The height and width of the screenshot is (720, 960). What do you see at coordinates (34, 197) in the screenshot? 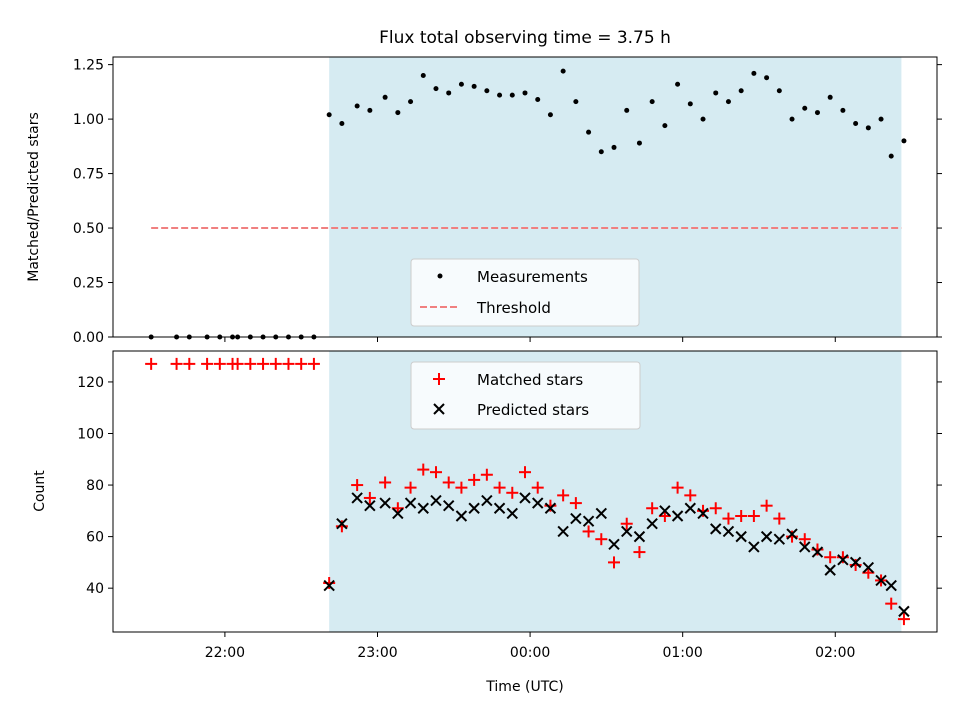
I see `top-y-axis-label: Matched/Predicted stars` at bounding box center [34, 197].